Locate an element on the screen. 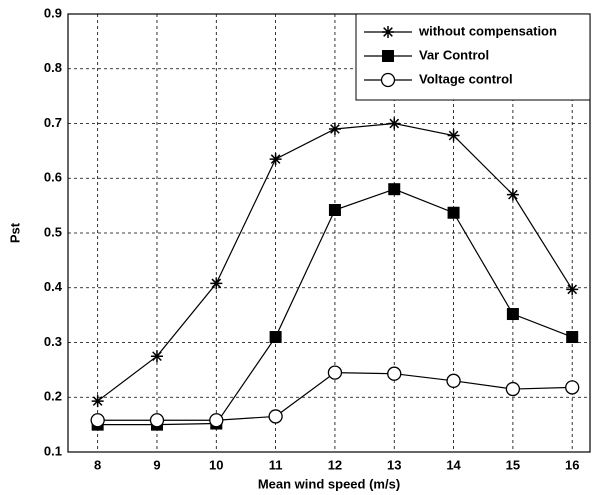 The image size is (594, 495). legend-label: Var Control is located at coordinates (454, 54).